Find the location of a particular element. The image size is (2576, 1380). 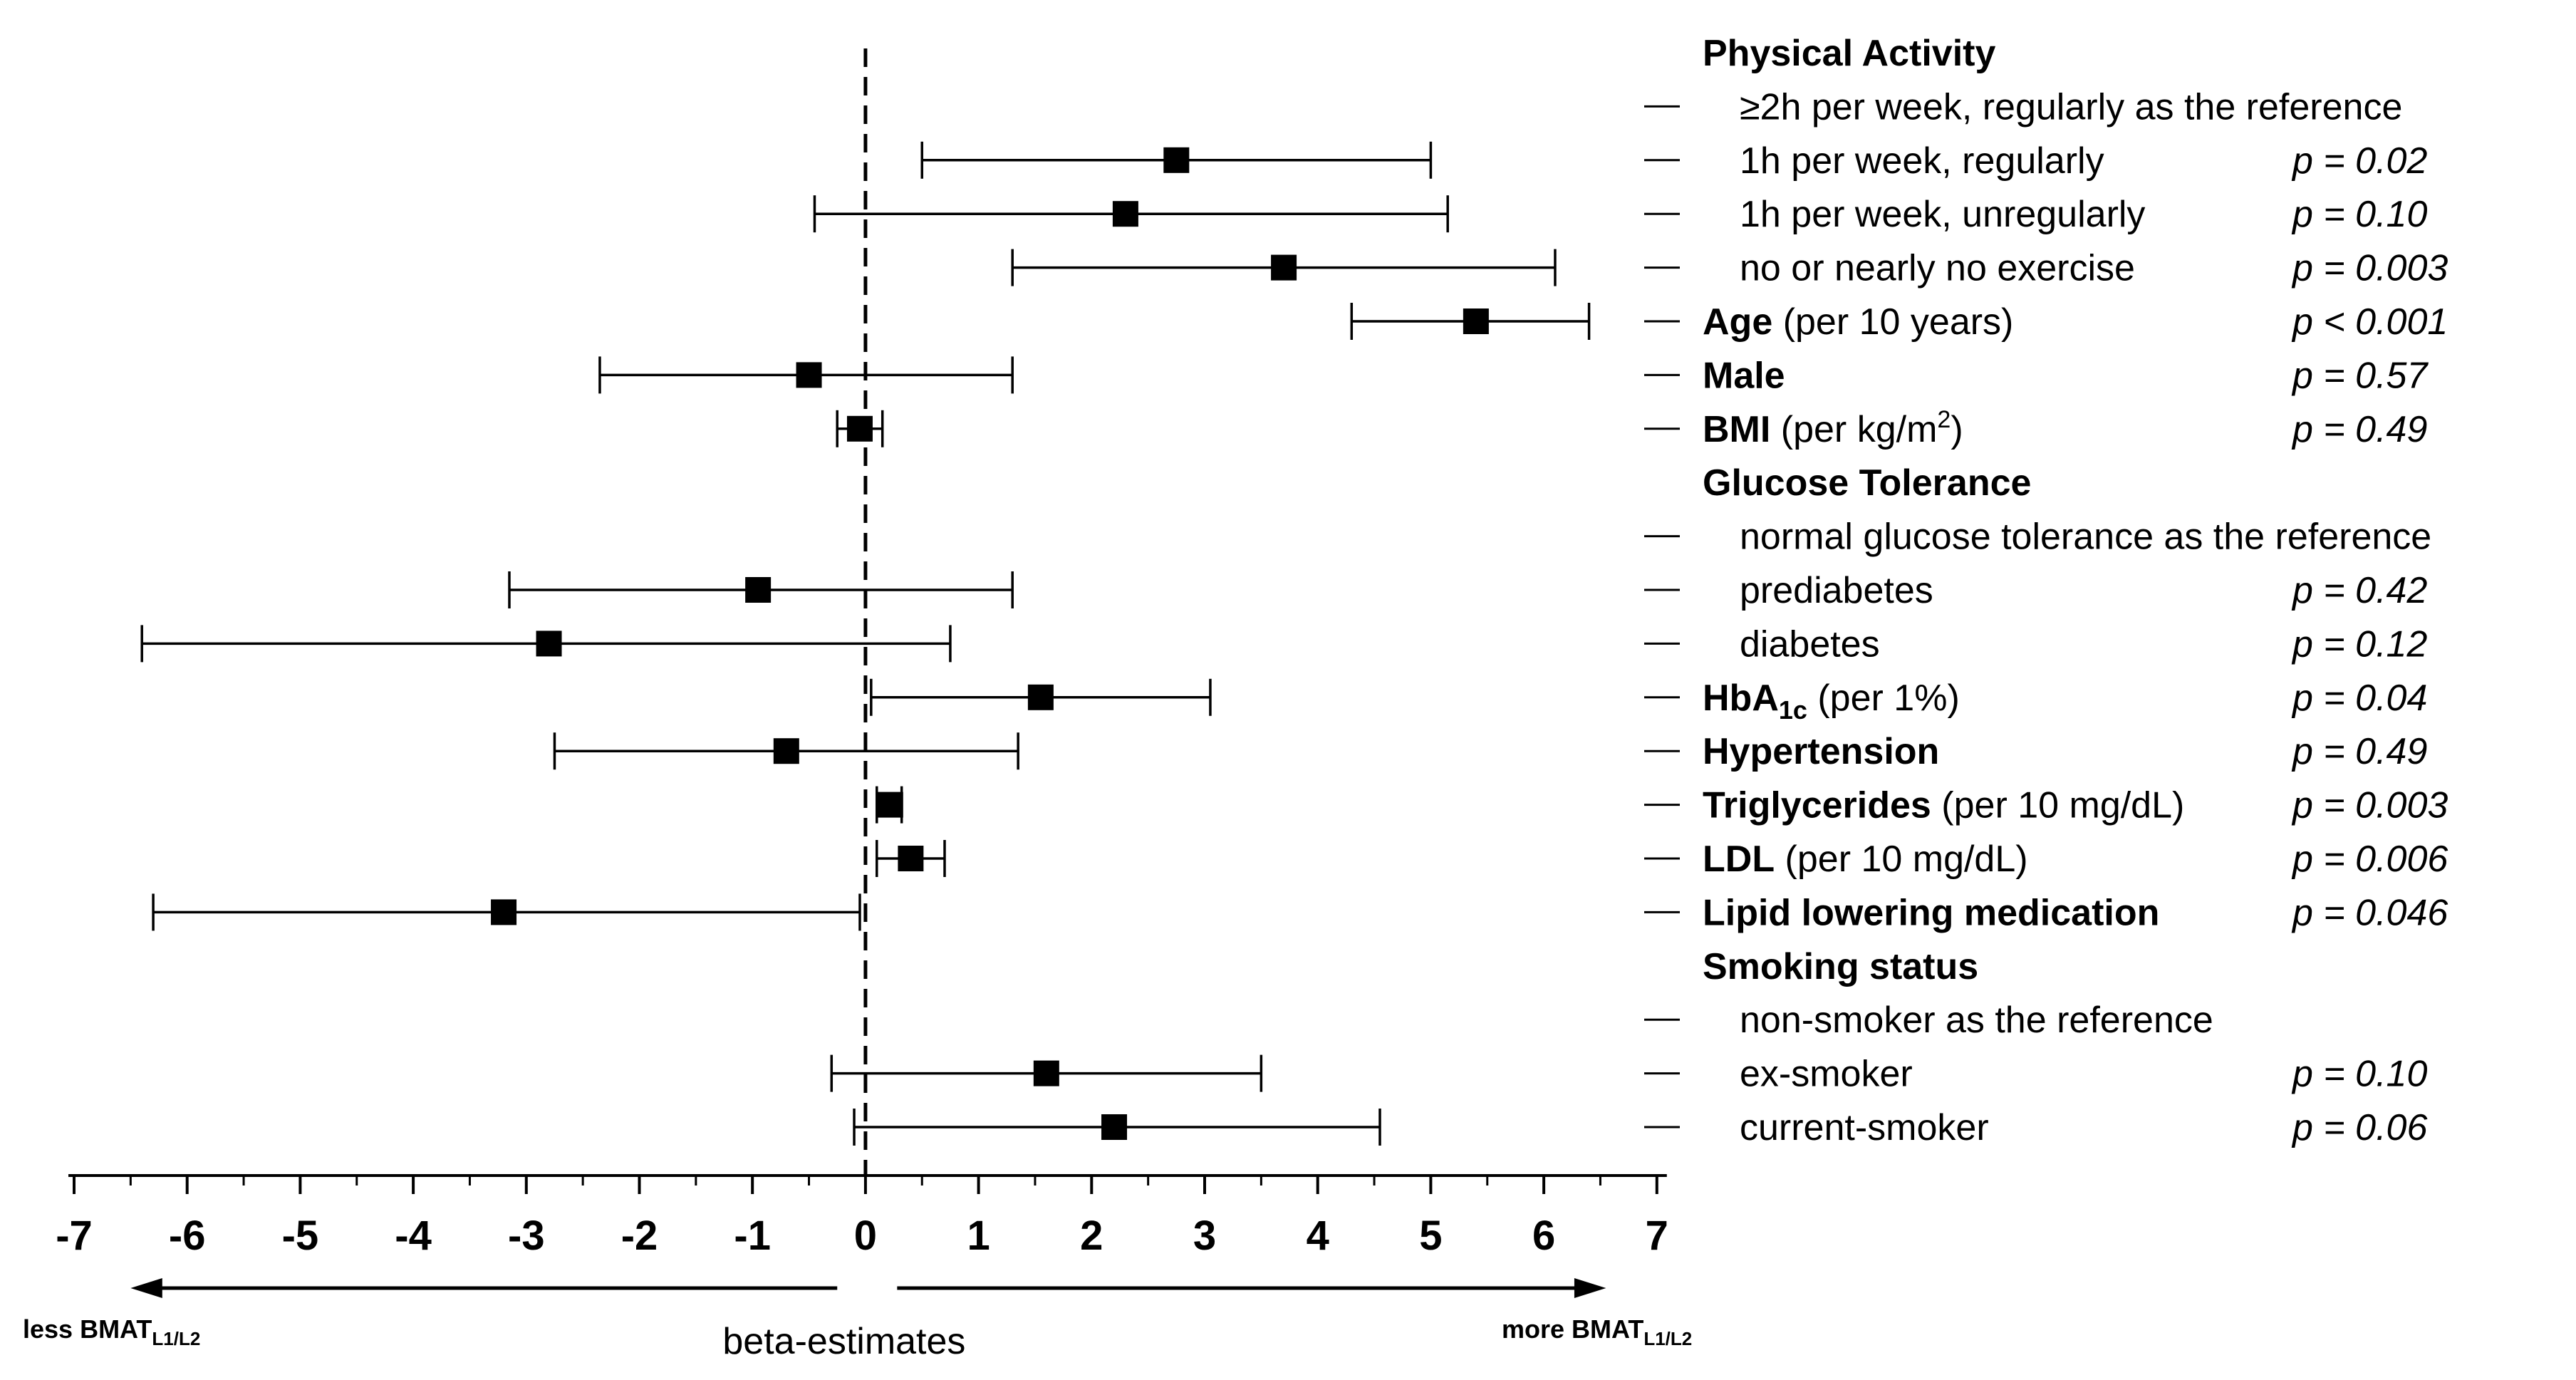

p-value: p = 0.046 is located at coordinates (2369, 912).